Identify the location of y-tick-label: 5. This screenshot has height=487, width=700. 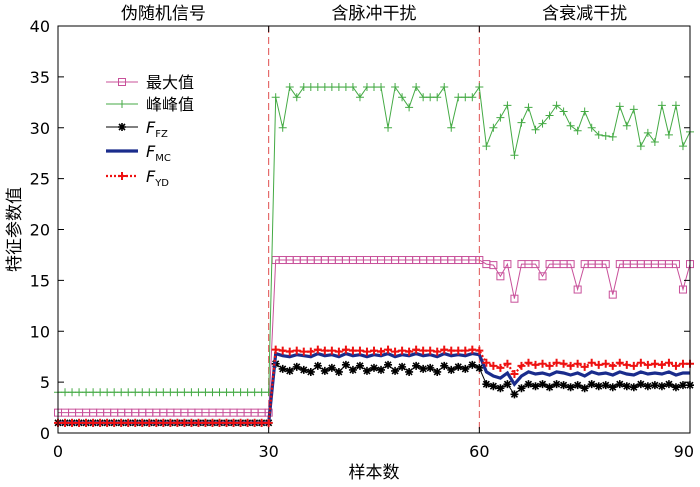
(45, 382).